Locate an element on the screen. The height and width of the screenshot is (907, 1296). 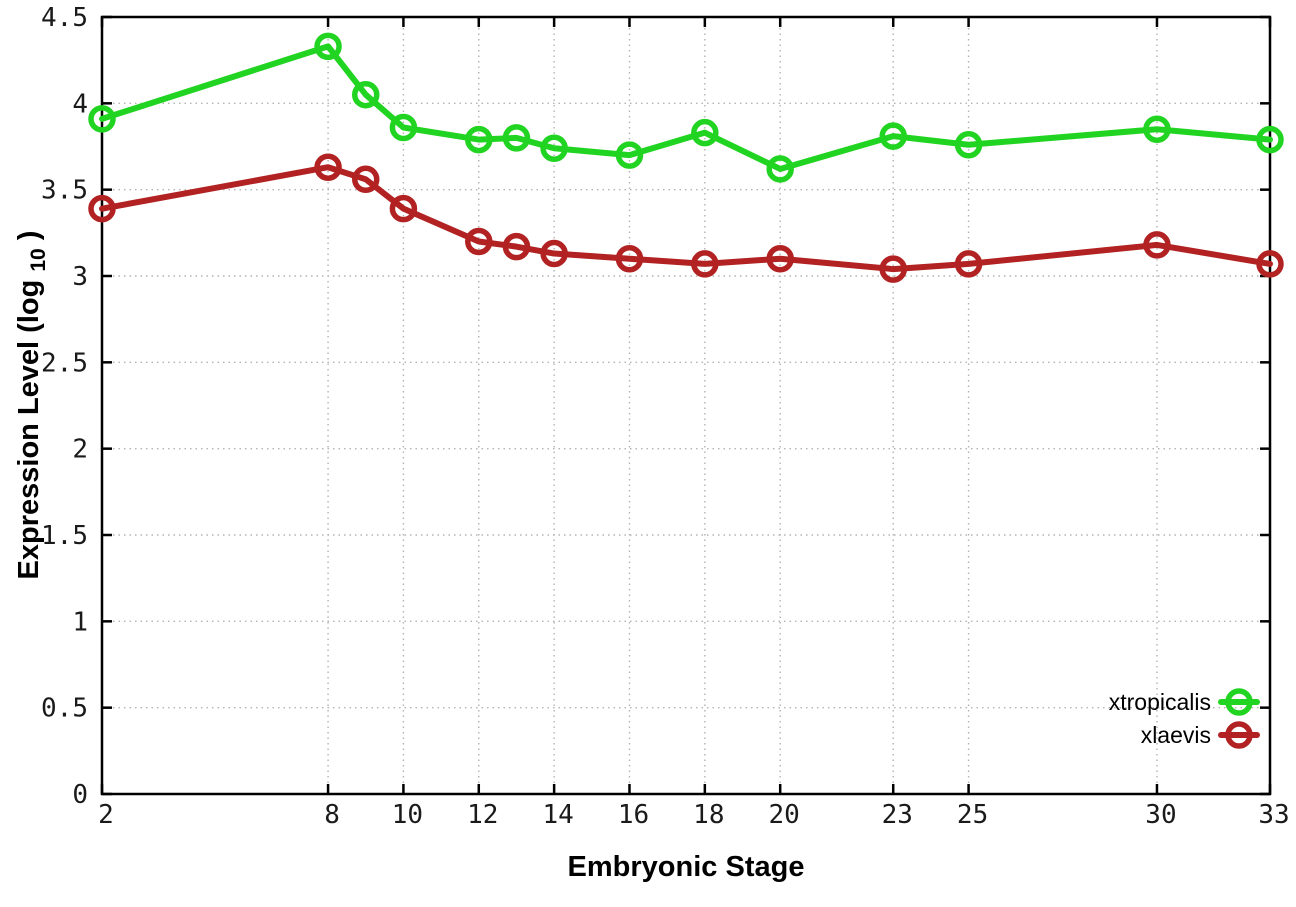
y-tick-label: 1.5 is located at coordinates (64, 536).